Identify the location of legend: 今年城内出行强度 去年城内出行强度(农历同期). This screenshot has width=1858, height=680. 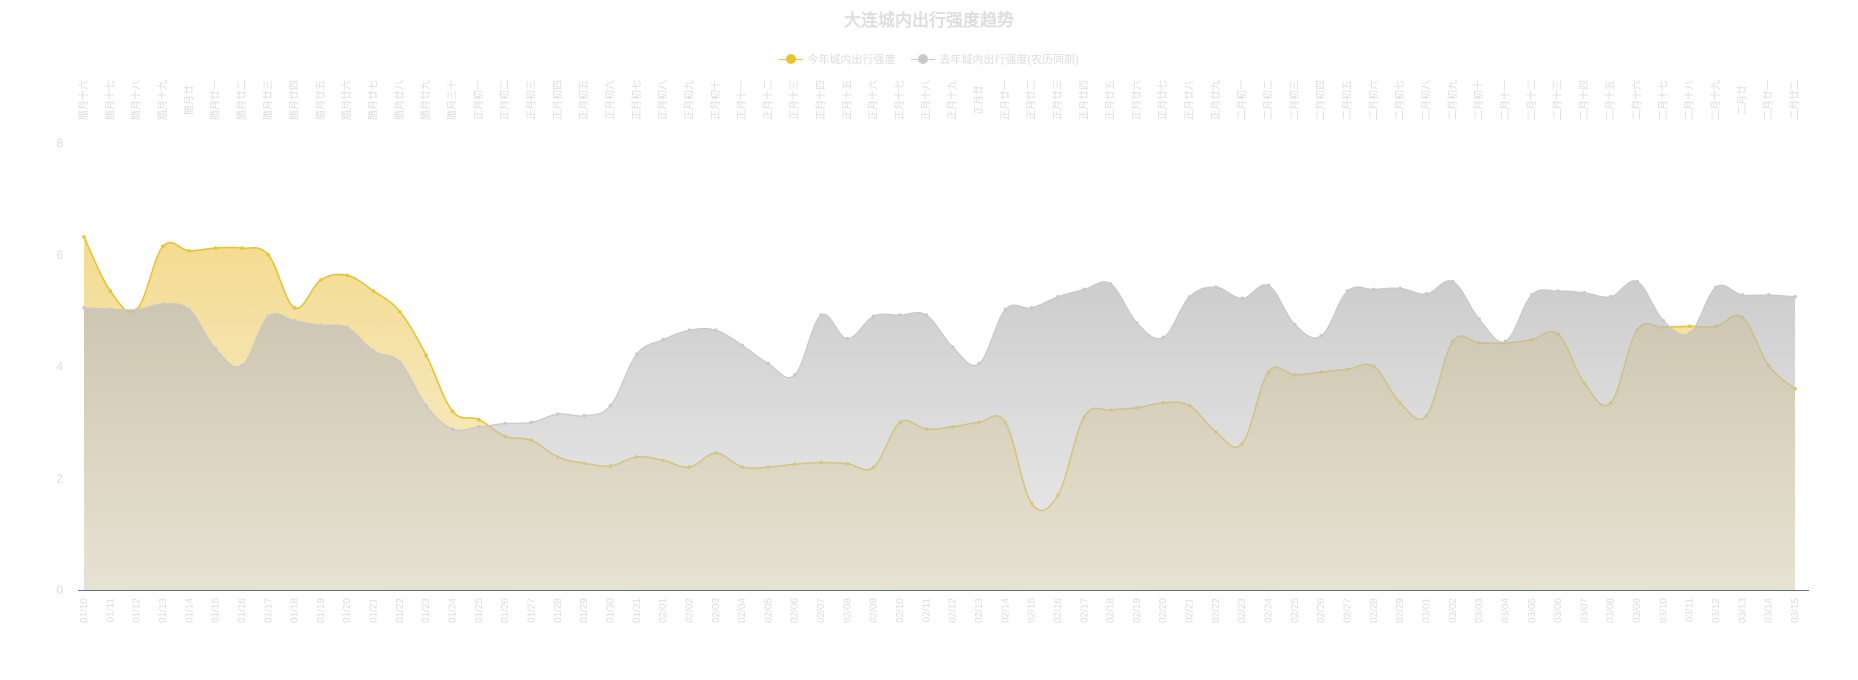
(929, 59).